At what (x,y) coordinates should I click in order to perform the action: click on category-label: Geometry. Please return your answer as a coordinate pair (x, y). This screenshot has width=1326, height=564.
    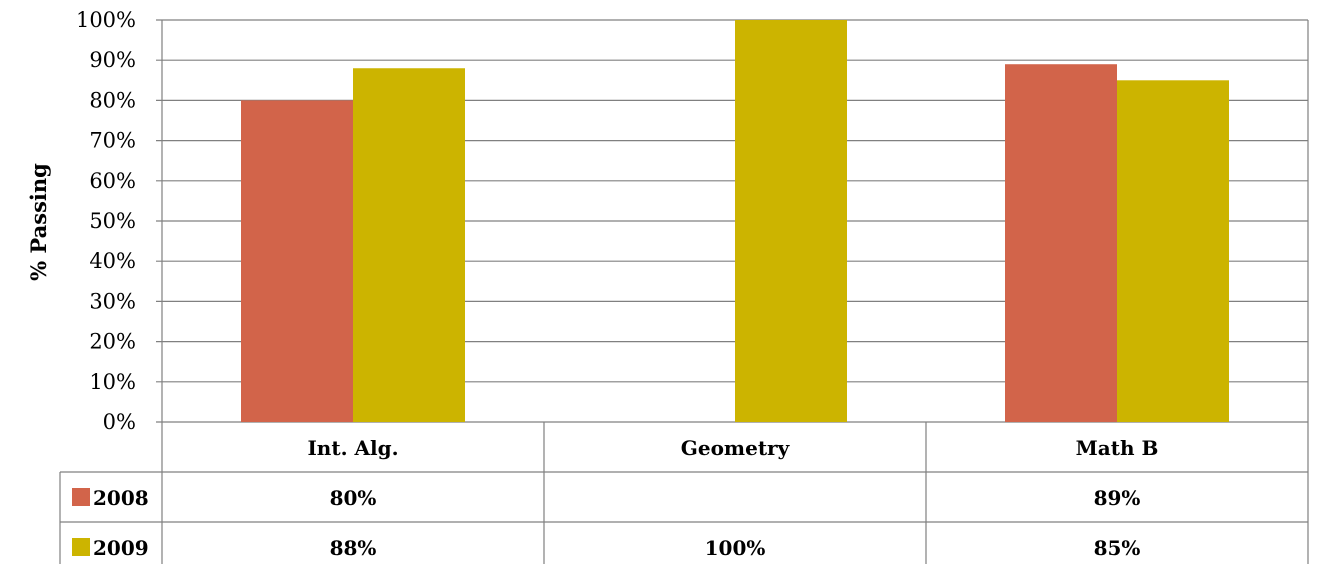
    Looking at the image, I should click on (736, 448).